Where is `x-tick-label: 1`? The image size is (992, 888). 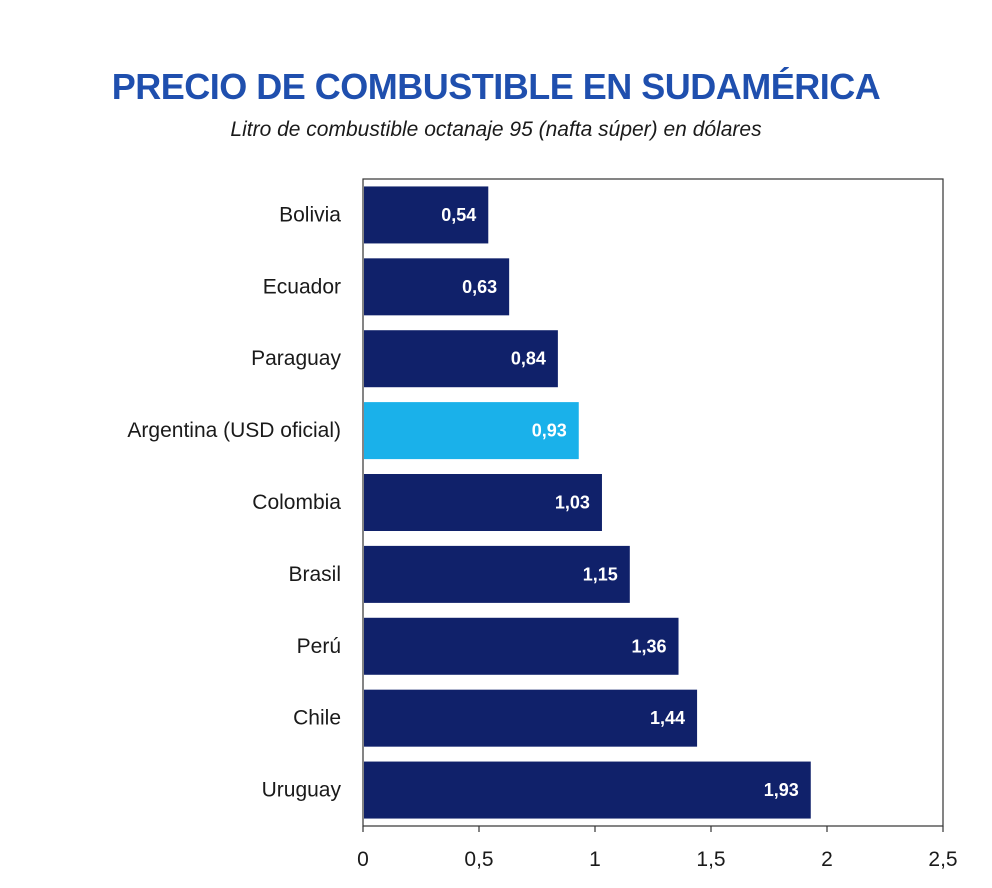
x-tick-label: 1 is located at coordinates (595, 859).